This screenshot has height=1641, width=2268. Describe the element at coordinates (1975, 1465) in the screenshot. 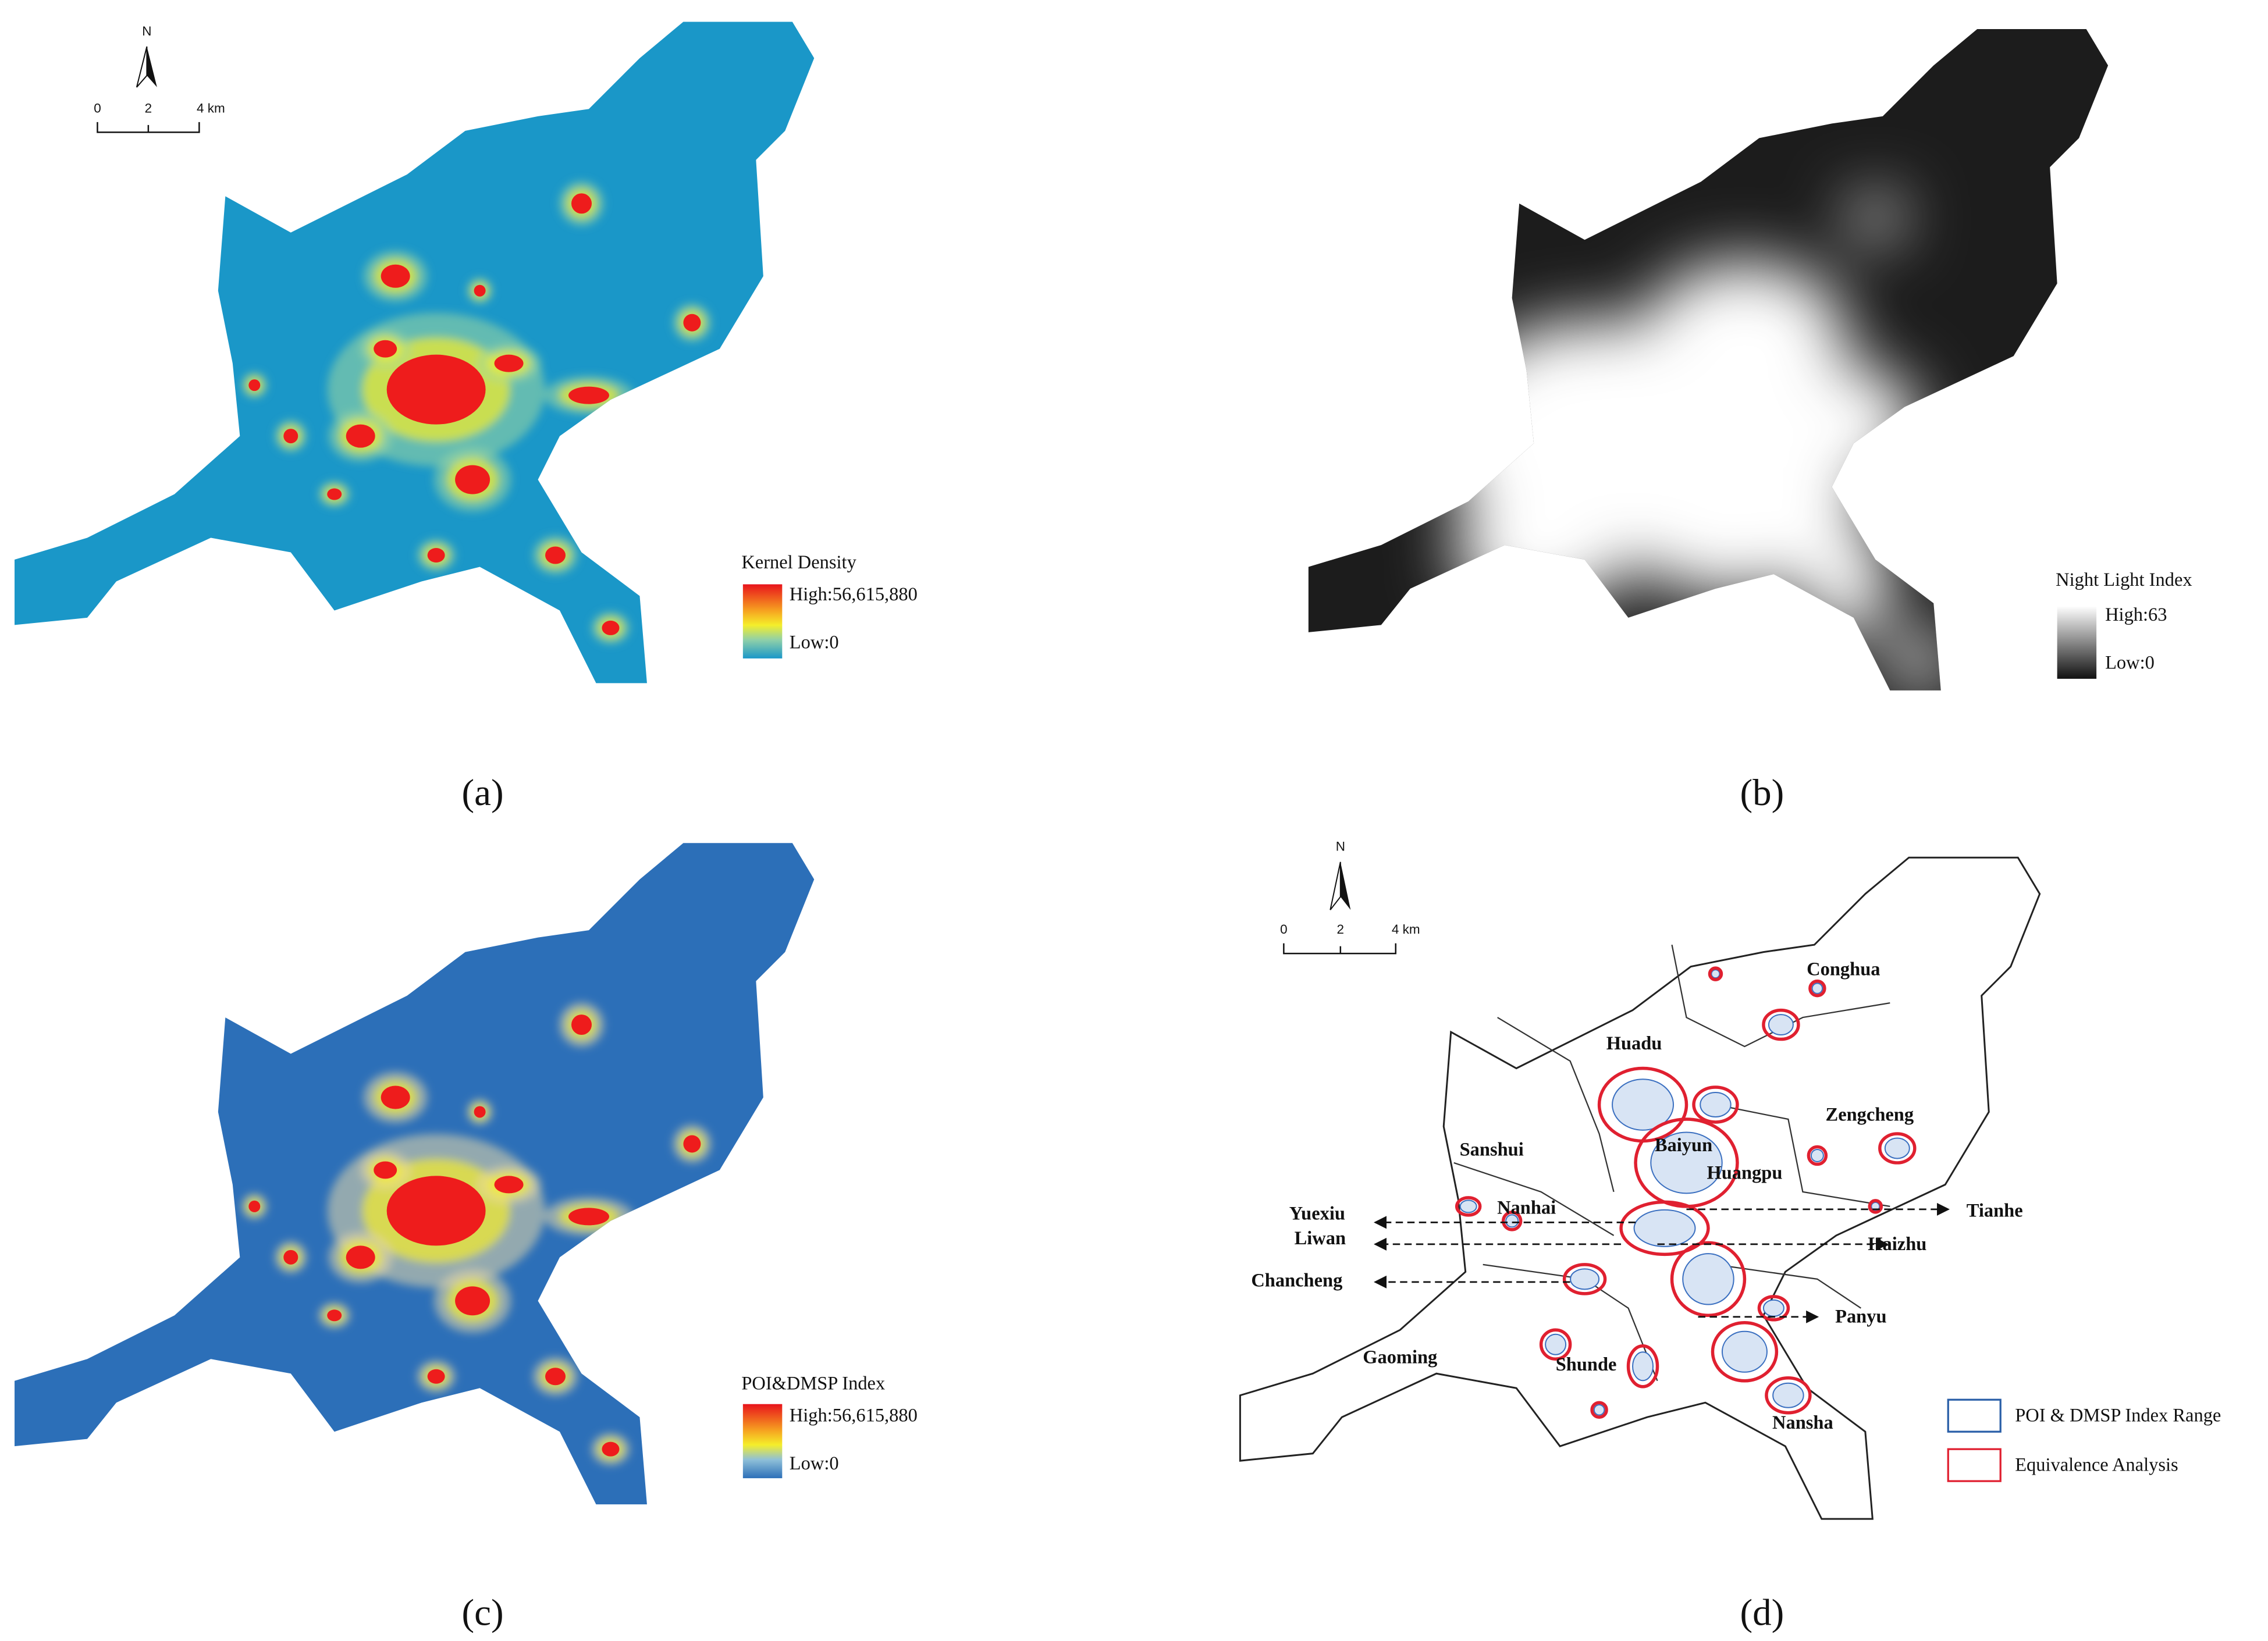

I see `legend-swatch` at that location.